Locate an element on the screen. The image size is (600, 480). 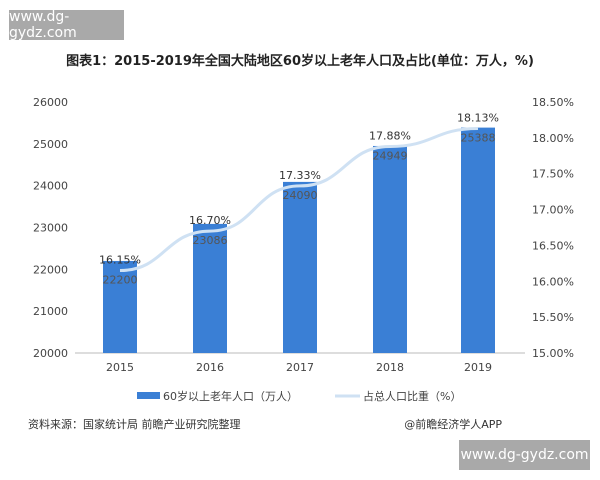
right-tick-label: 17.50% is located at coordinates (553, 174).